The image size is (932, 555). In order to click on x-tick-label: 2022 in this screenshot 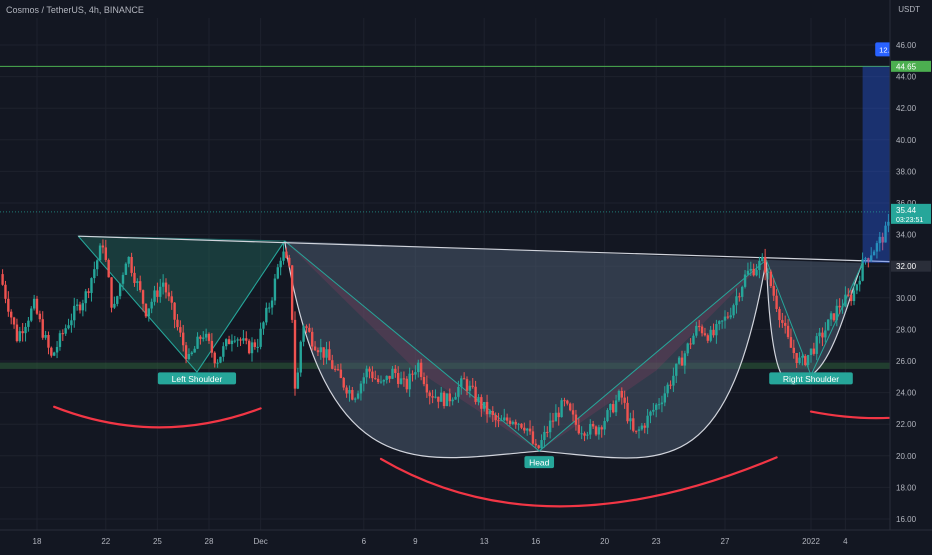, I will do `click(811, 541)`.